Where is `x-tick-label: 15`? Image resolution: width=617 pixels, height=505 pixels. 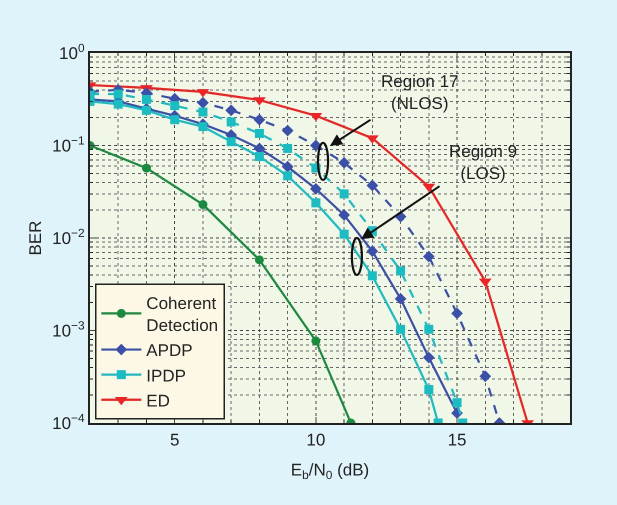 x-tick-label: 15 is located at coordinates (457, 440).